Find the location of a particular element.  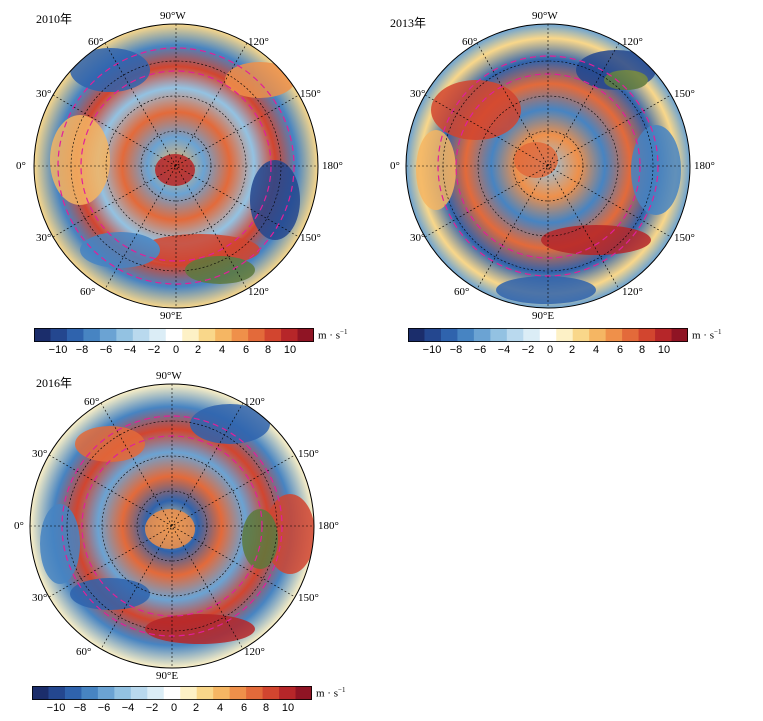

label-left: 0° is located at coordinates (19, 526).